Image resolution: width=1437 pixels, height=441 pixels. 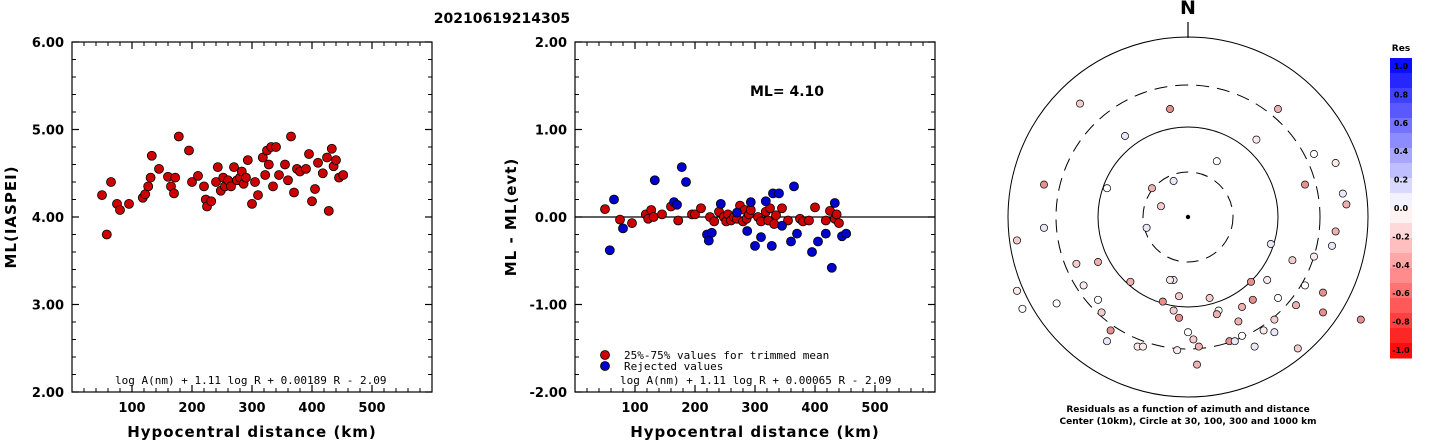 I want to click on y-tick-label: -1.00, so click(x=548, y=306).